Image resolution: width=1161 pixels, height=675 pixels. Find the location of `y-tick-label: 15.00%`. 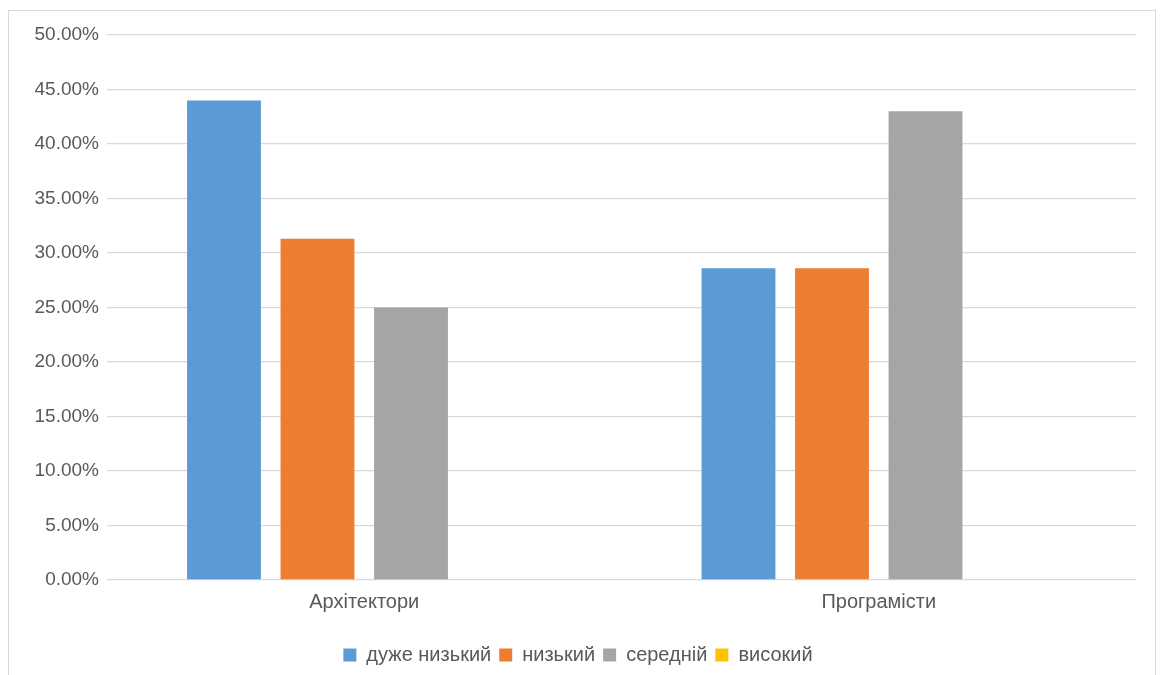

y-tick-label: 15.00% is located at coordinates (67, 415).